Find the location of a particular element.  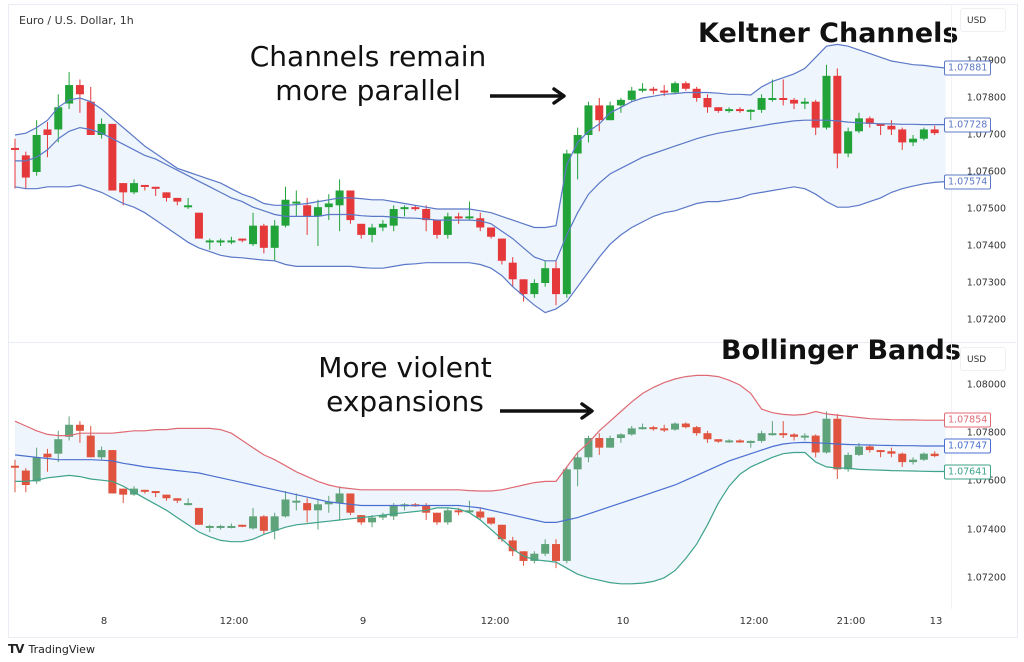

price-tick-label: 1.07700 is located at coordinates (986, 135).